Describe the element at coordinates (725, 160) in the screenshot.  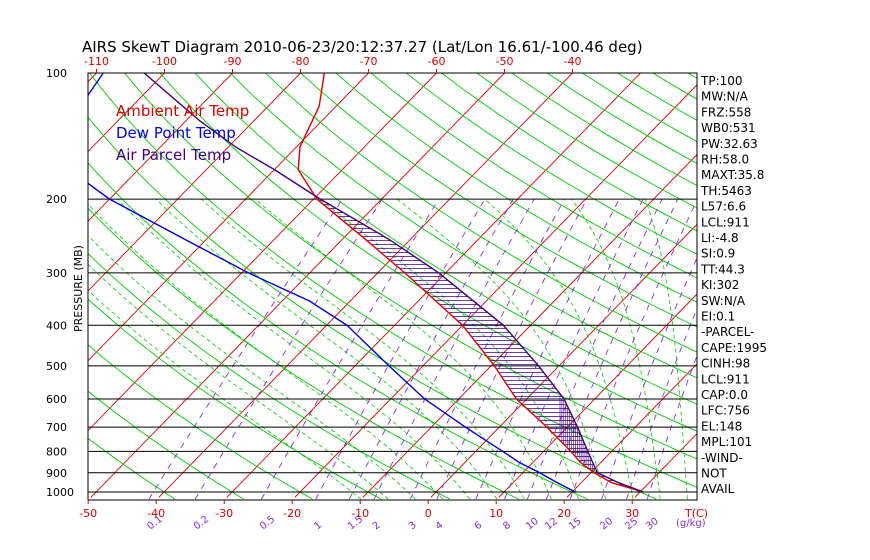
I see `index-item: RH:58.0` at that location.